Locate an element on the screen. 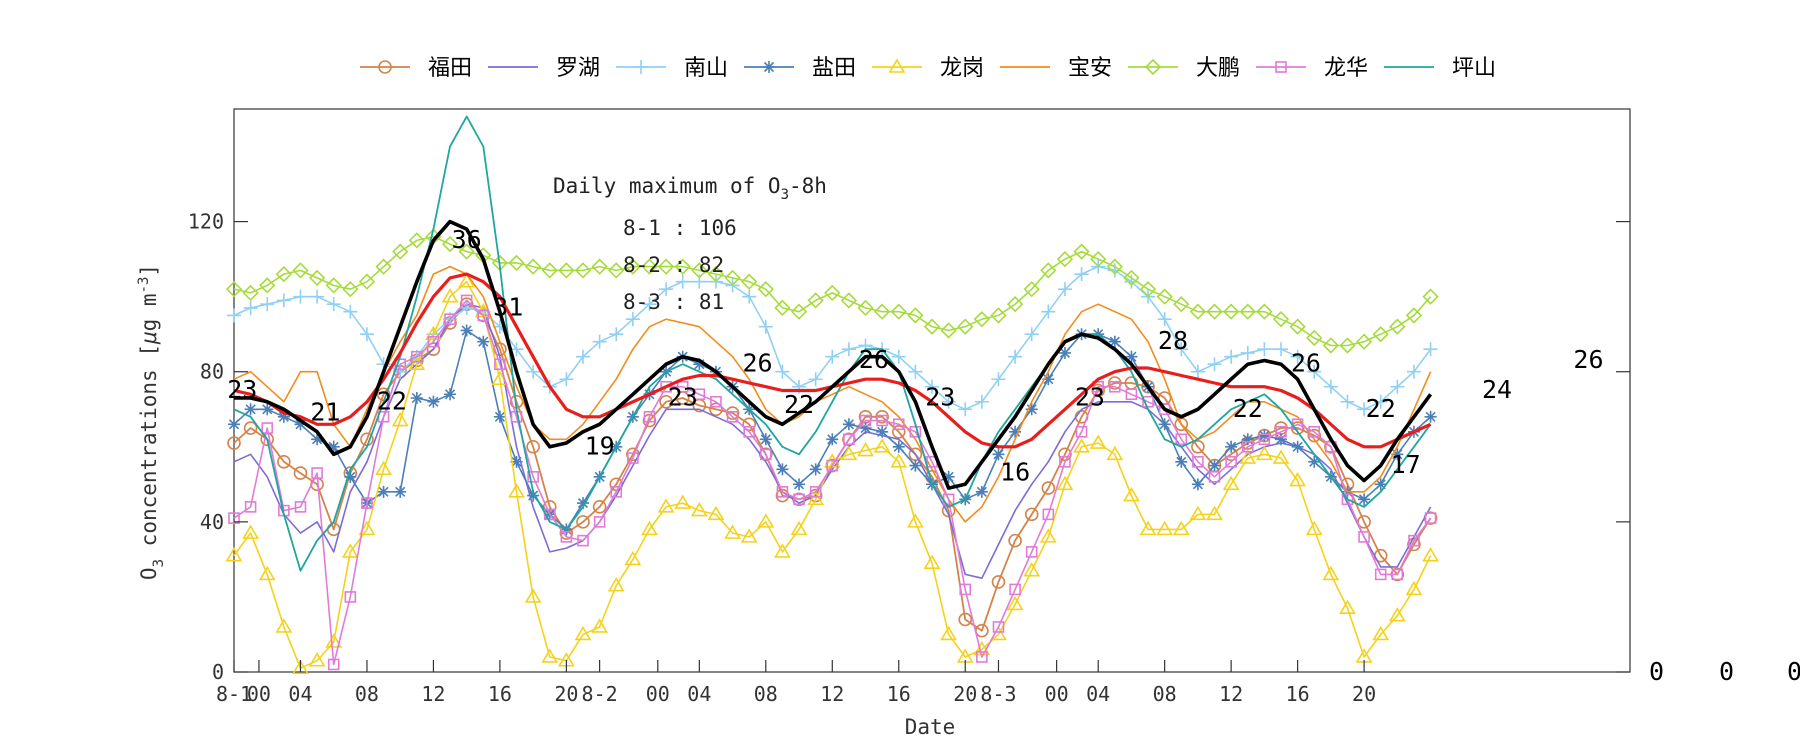 This screenshot has height=750, width=1800. legend-label: 龙岗 is located at coordinates (962, 68).